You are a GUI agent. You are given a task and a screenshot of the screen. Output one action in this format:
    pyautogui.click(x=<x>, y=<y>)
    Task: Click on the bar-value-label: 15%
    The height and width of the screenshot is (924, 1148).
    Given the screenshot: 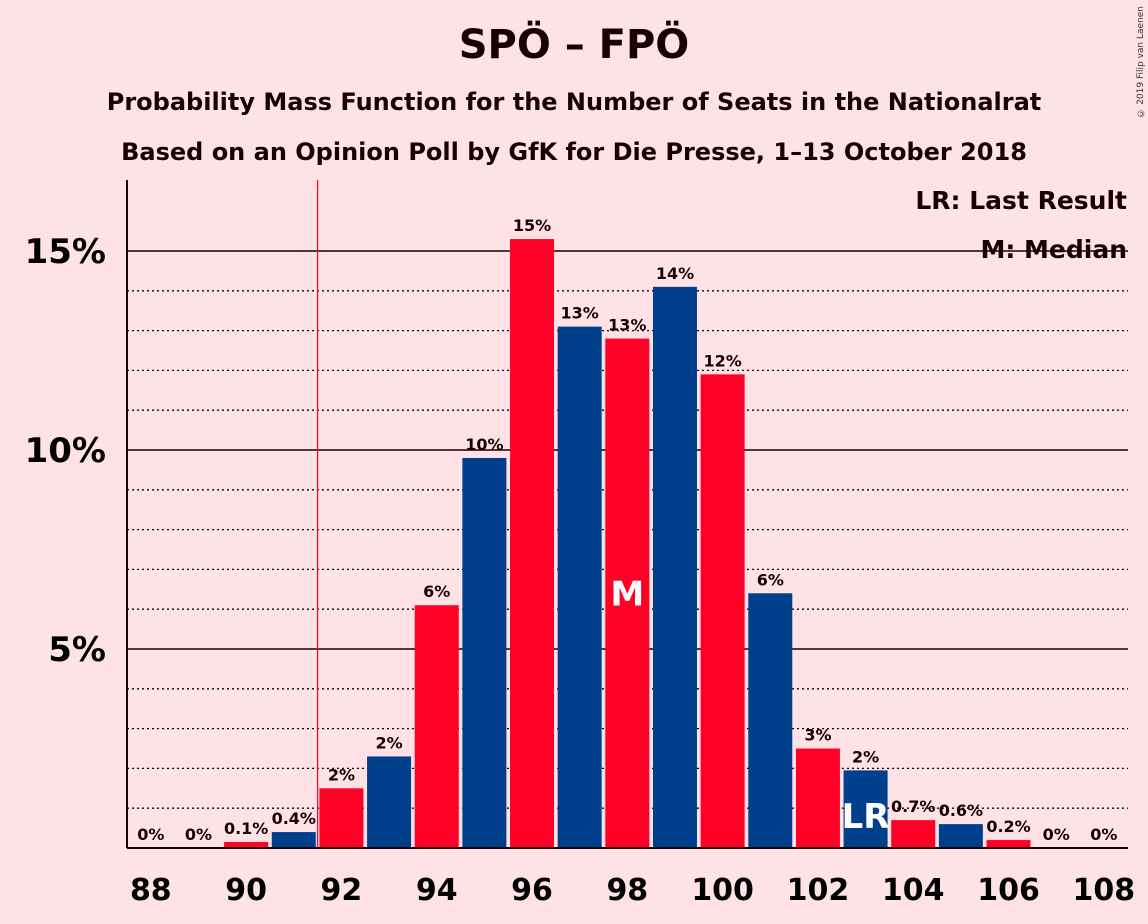 What is the action you would take?
    pyautogui.click(x=532, y=225)
    